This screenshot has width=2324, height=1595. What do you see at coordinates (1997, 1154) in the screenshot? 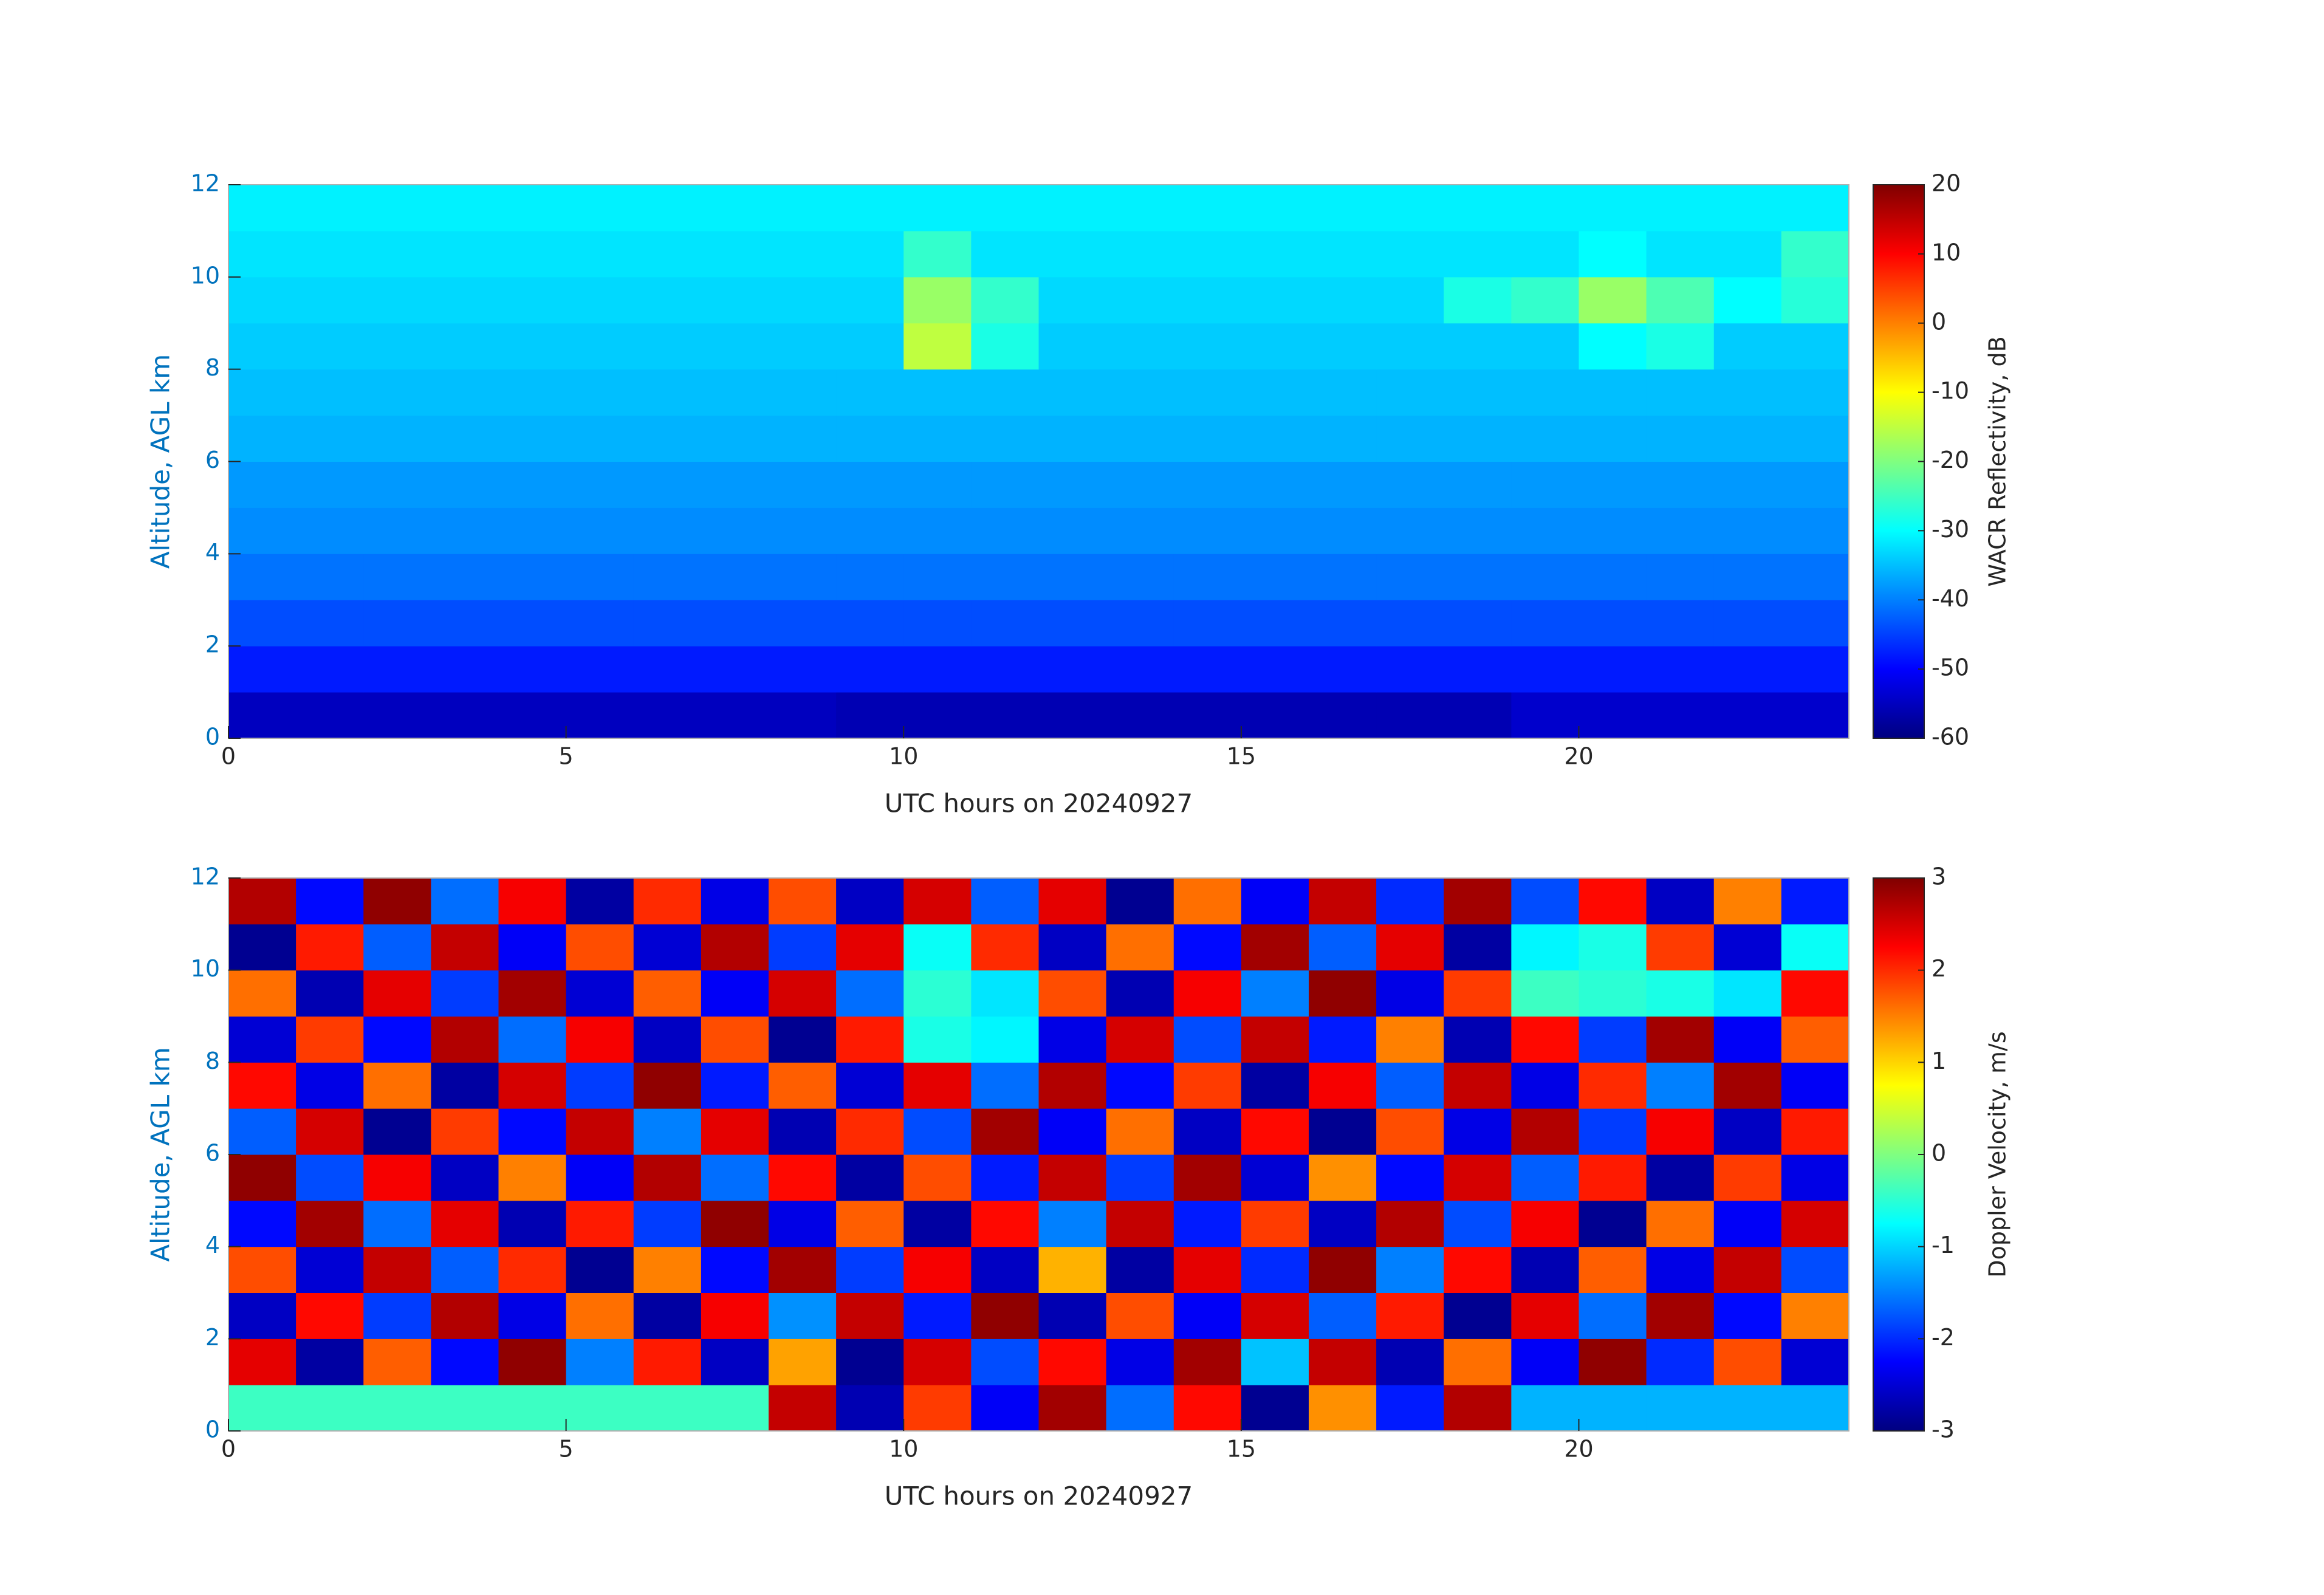
I see `colorbar-label: Doppler Velocity, m/s` at bounding box center [1997, 1154].